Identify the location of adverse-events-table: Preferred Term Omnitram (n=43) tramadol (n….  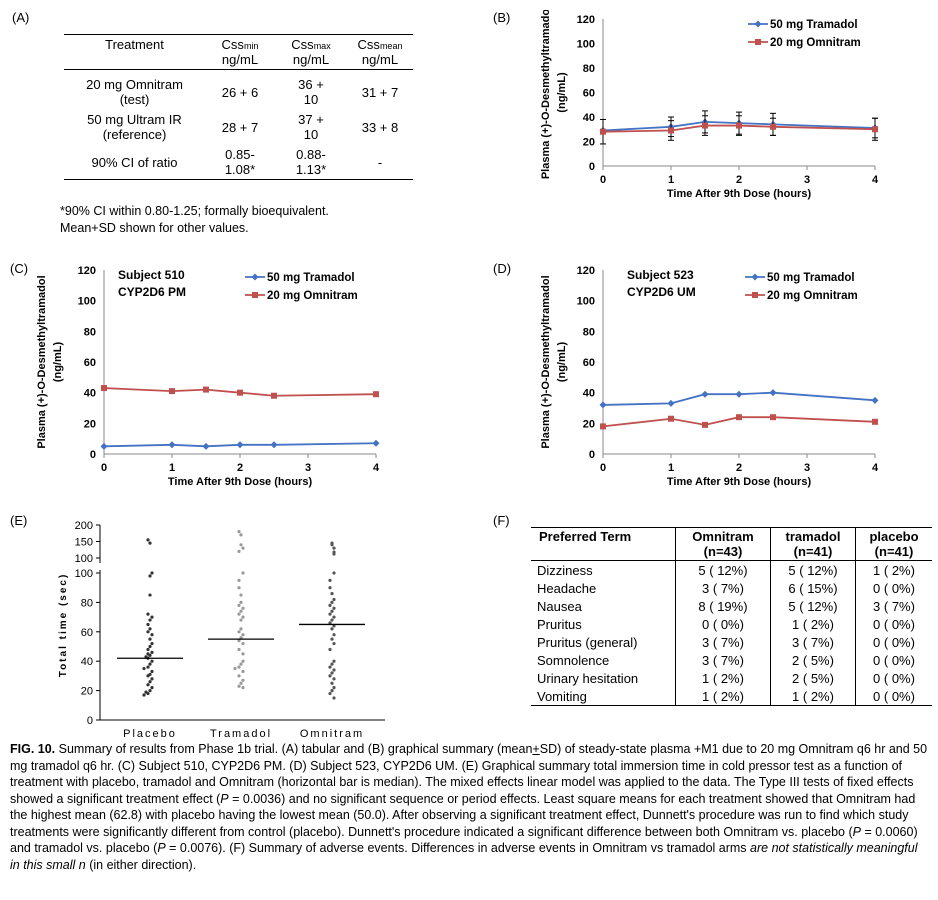
(731, 616).